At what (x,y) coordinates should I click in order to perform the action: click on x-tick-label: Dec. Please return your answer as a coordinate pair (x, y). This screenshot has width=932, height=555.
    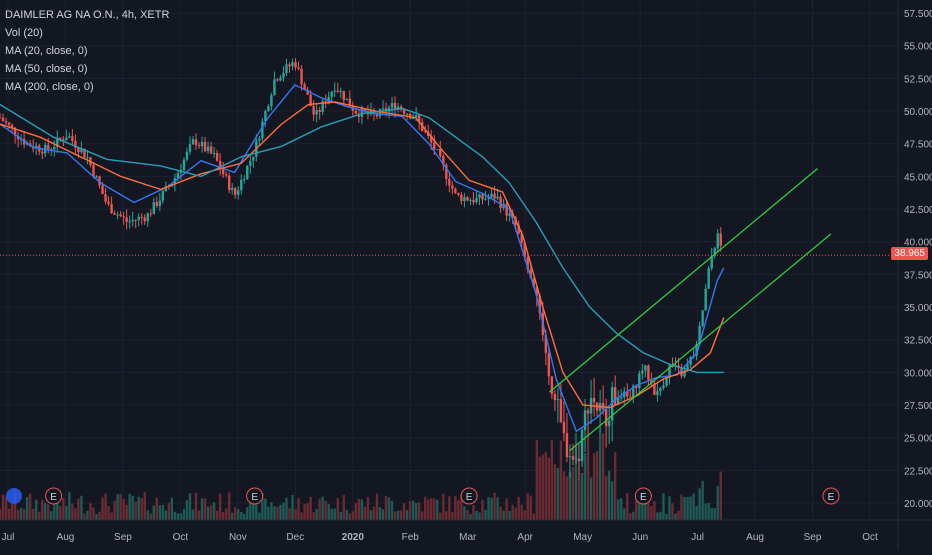
    Looking at the image, I should click on (295, 537).